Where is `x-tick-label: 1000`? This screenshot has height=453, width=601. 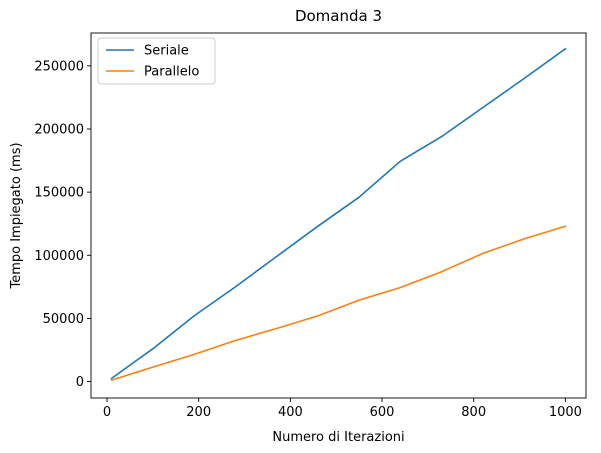
x-tick-label: 1000 is located at coordinates (565, 412).